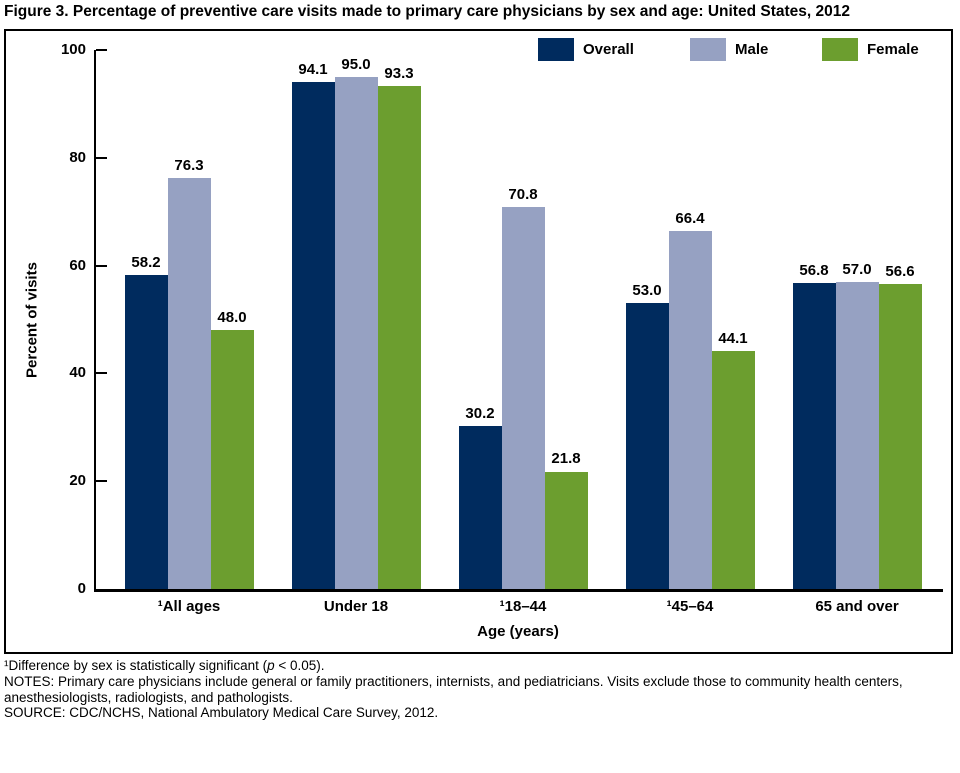 This screenshot has height=773, width=960. What do you see at coordinates (77, 481) in the screenshot?
I see `y-tick-label: 20` at bounding box center [77, 481].